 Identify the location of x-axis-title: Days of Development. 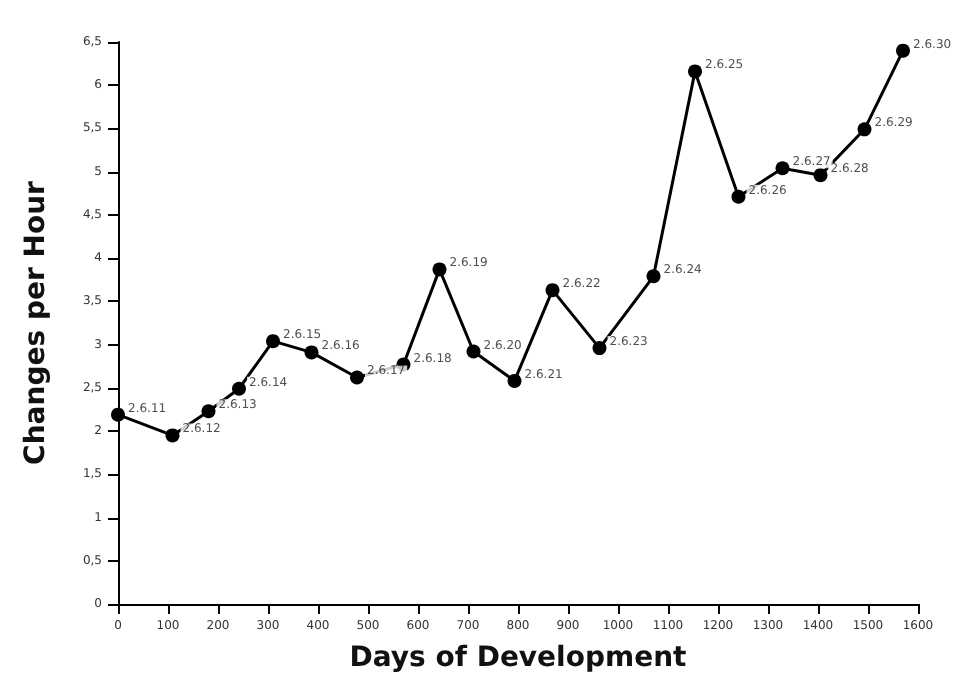
(518, 658).